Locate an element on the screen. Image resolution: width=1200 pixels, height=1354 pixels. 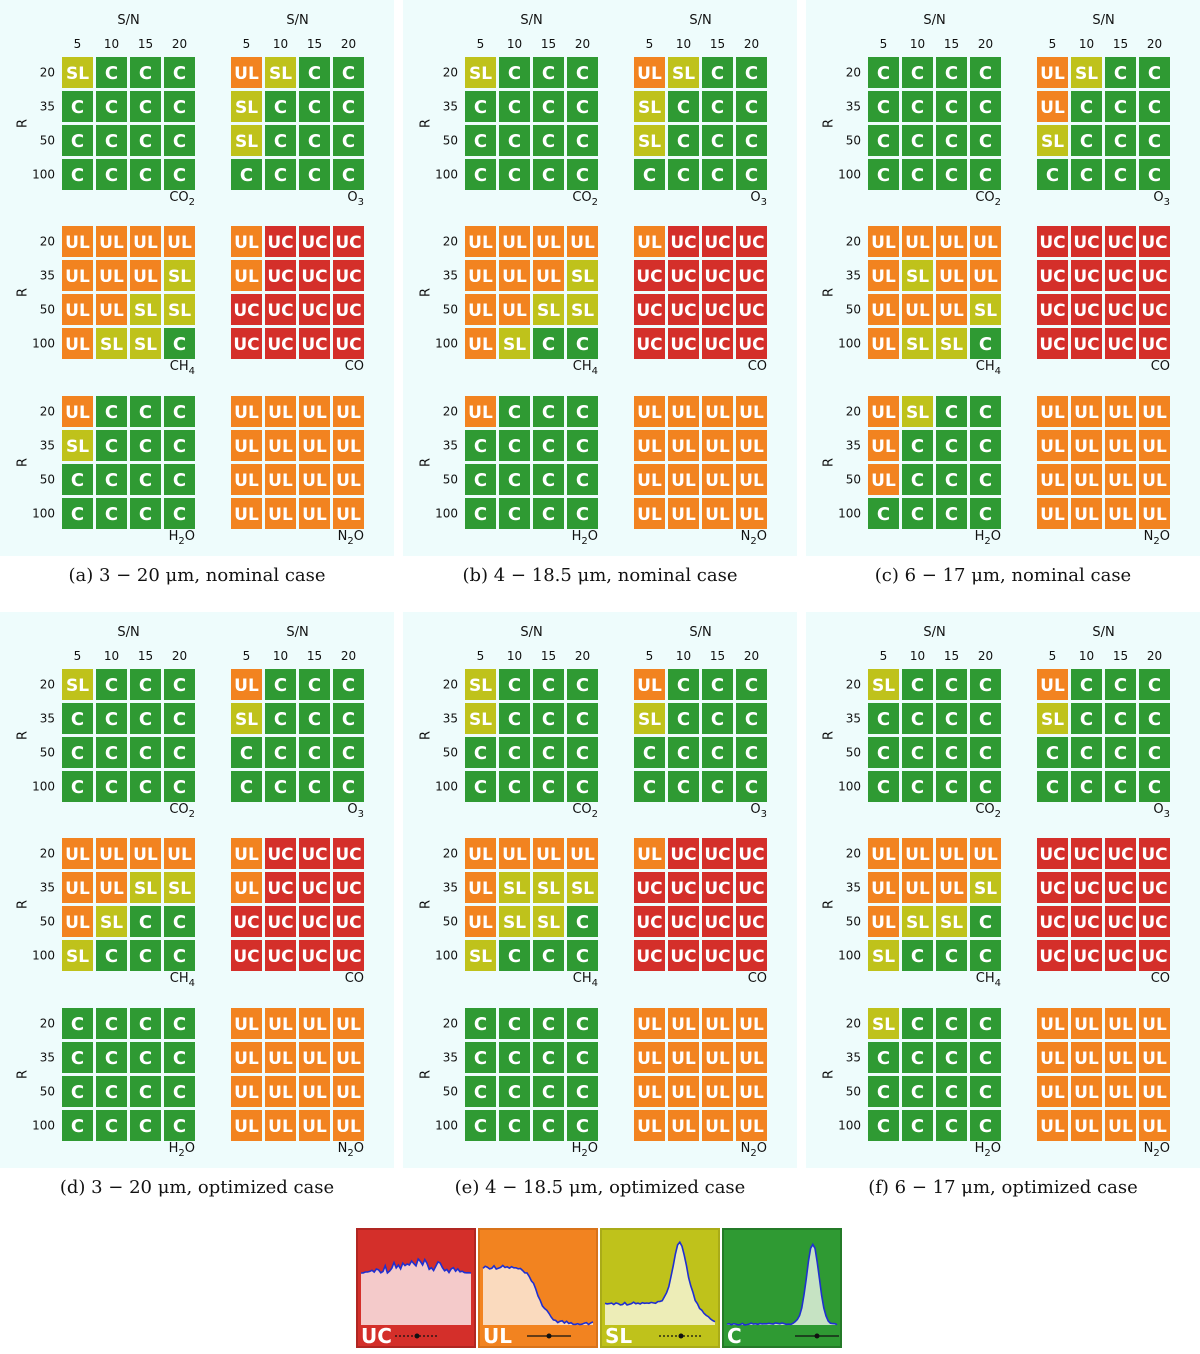
x-axis-title: S/N is located at coordinates (934, 20).